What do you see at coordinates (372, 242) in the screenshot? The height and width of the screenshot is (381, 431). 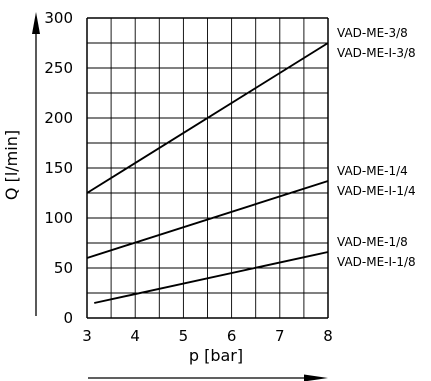 I see `series-label: VAD-ME-1/8` at bounding box center [372, 242].